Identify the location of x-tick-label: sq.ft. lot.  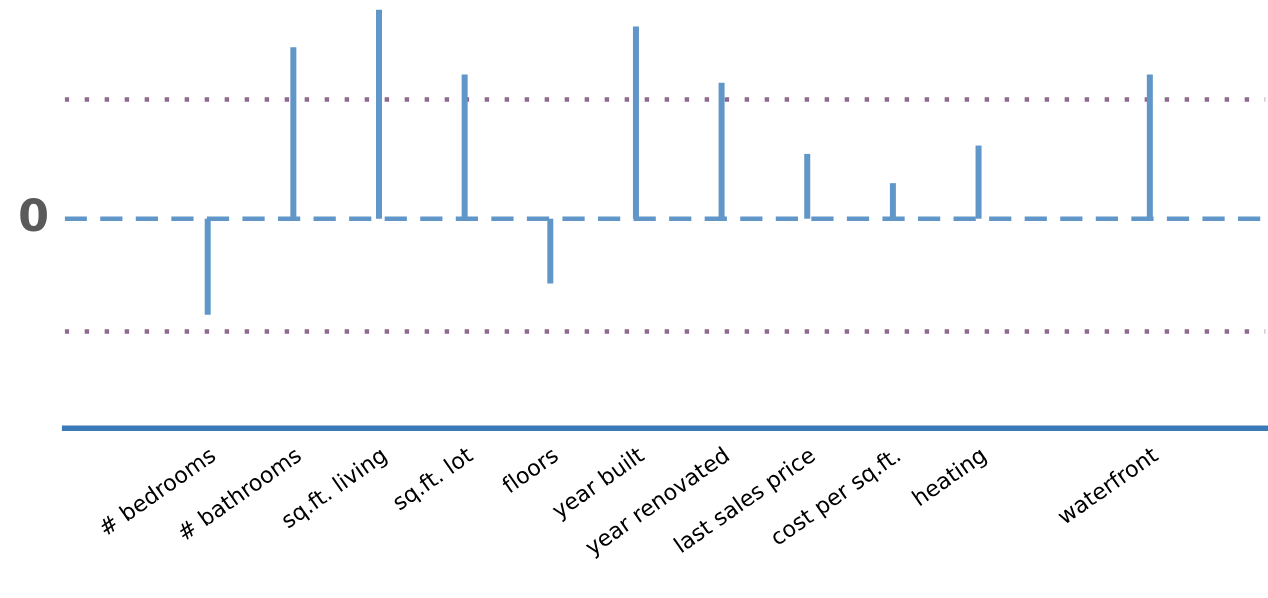
(433, 480).